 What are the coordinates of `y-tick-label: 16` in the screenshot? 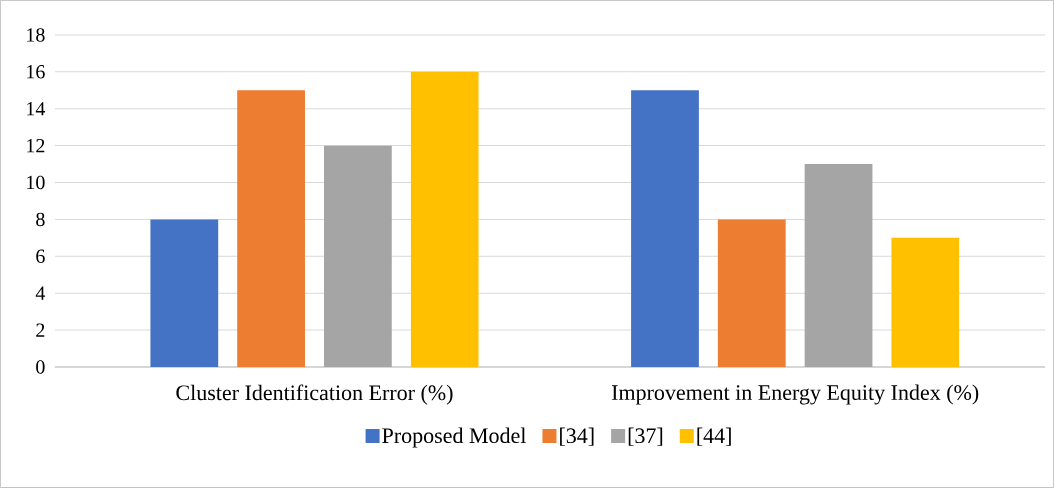 It's located at (36, 72).